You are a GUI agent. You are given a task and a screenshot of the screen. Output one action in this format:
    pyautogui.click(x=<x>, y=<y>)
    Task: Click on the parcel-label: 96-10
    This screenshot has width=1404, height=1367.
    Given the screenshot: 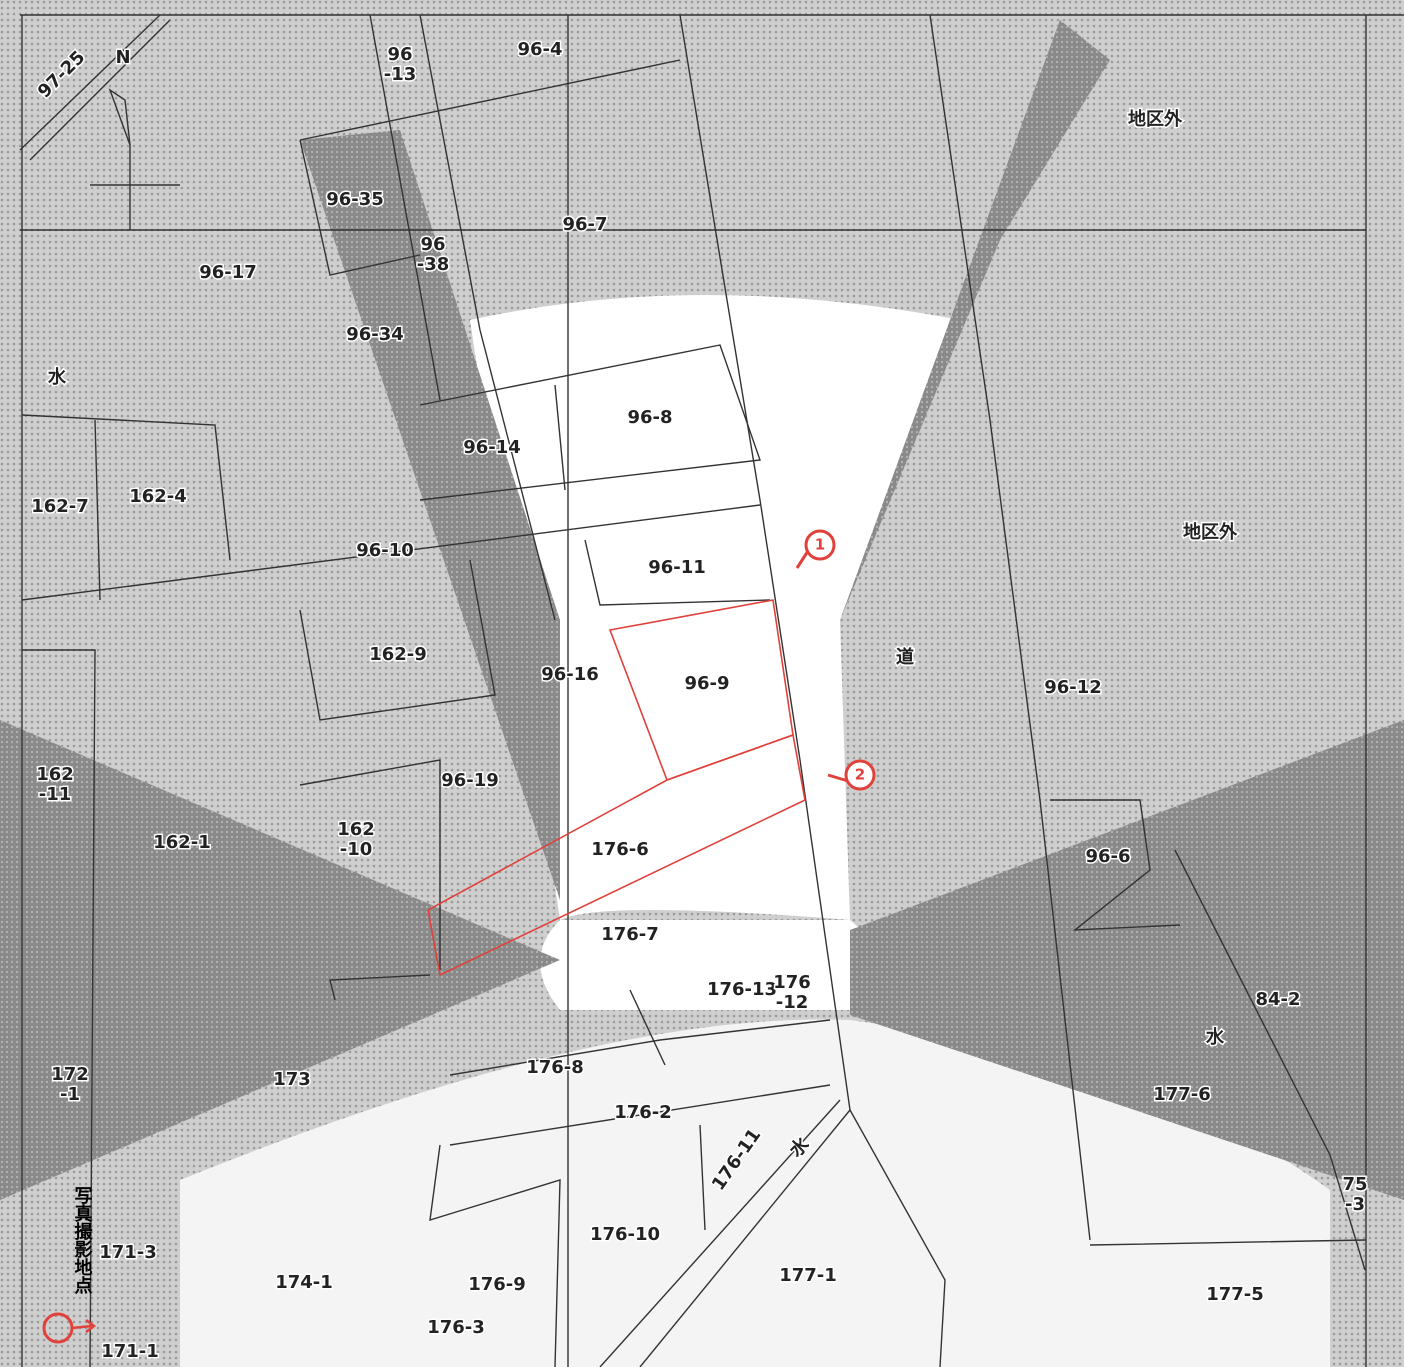 What is the action you would take?
    pyautogui.click(x=385, y=550)
    